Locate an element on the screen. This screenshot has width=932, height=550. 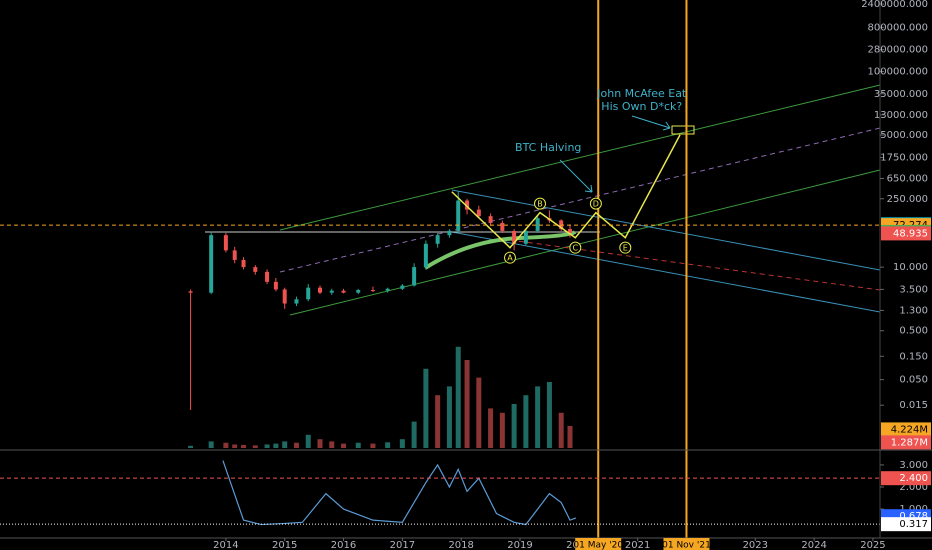
x-tick-label: 2018 is located at coordinates (460, 545).